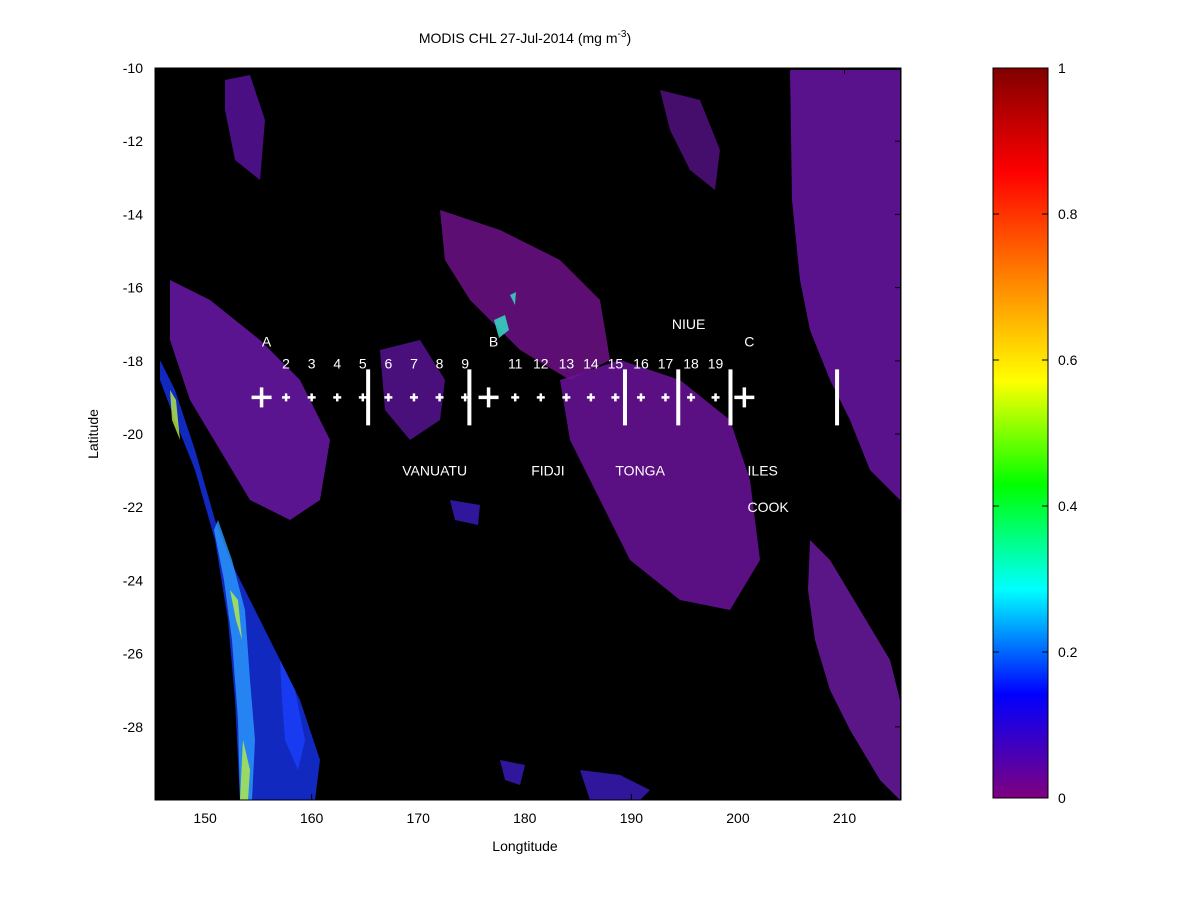 The width and height of the screenshot is (1200, 900). What do you see at coordinates (591, 363) in the screenshot?
I see `station-label: 14` at bounding box center [591, 363].